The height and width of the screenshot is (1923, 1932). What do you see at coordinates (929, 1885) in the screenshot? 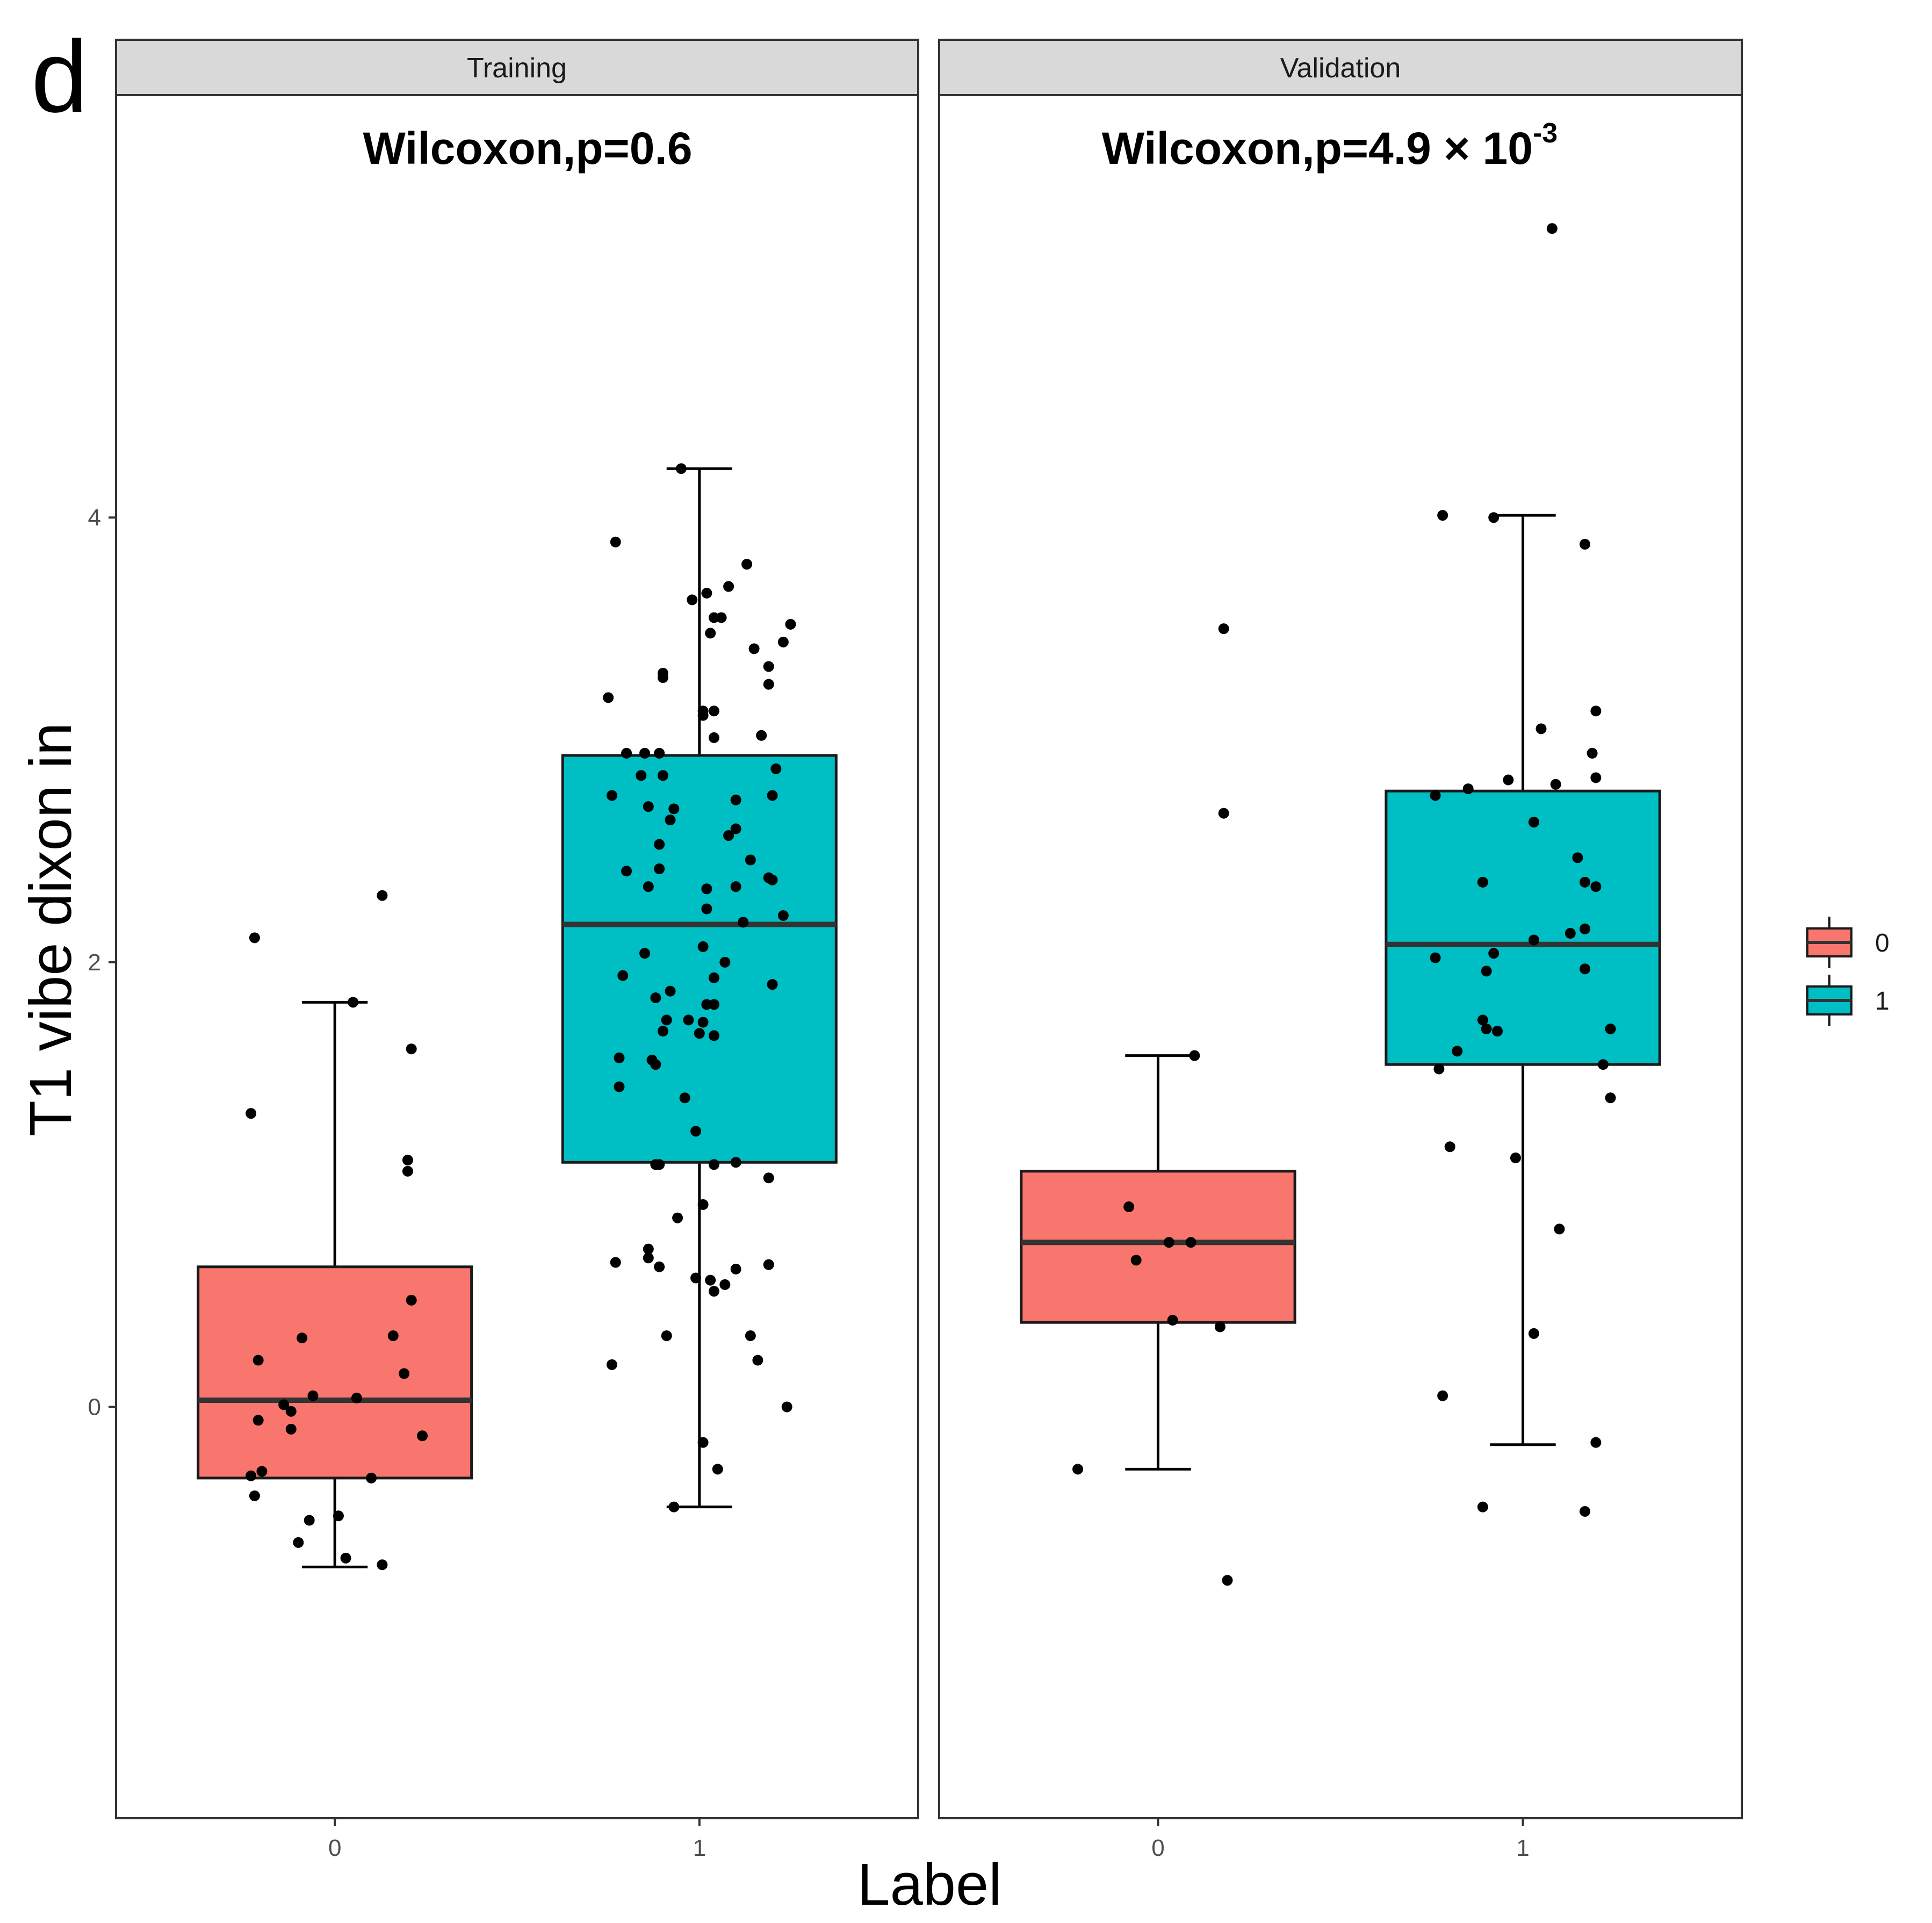
I see `x-axis-title: Label` at bounding box center [929, 1885].